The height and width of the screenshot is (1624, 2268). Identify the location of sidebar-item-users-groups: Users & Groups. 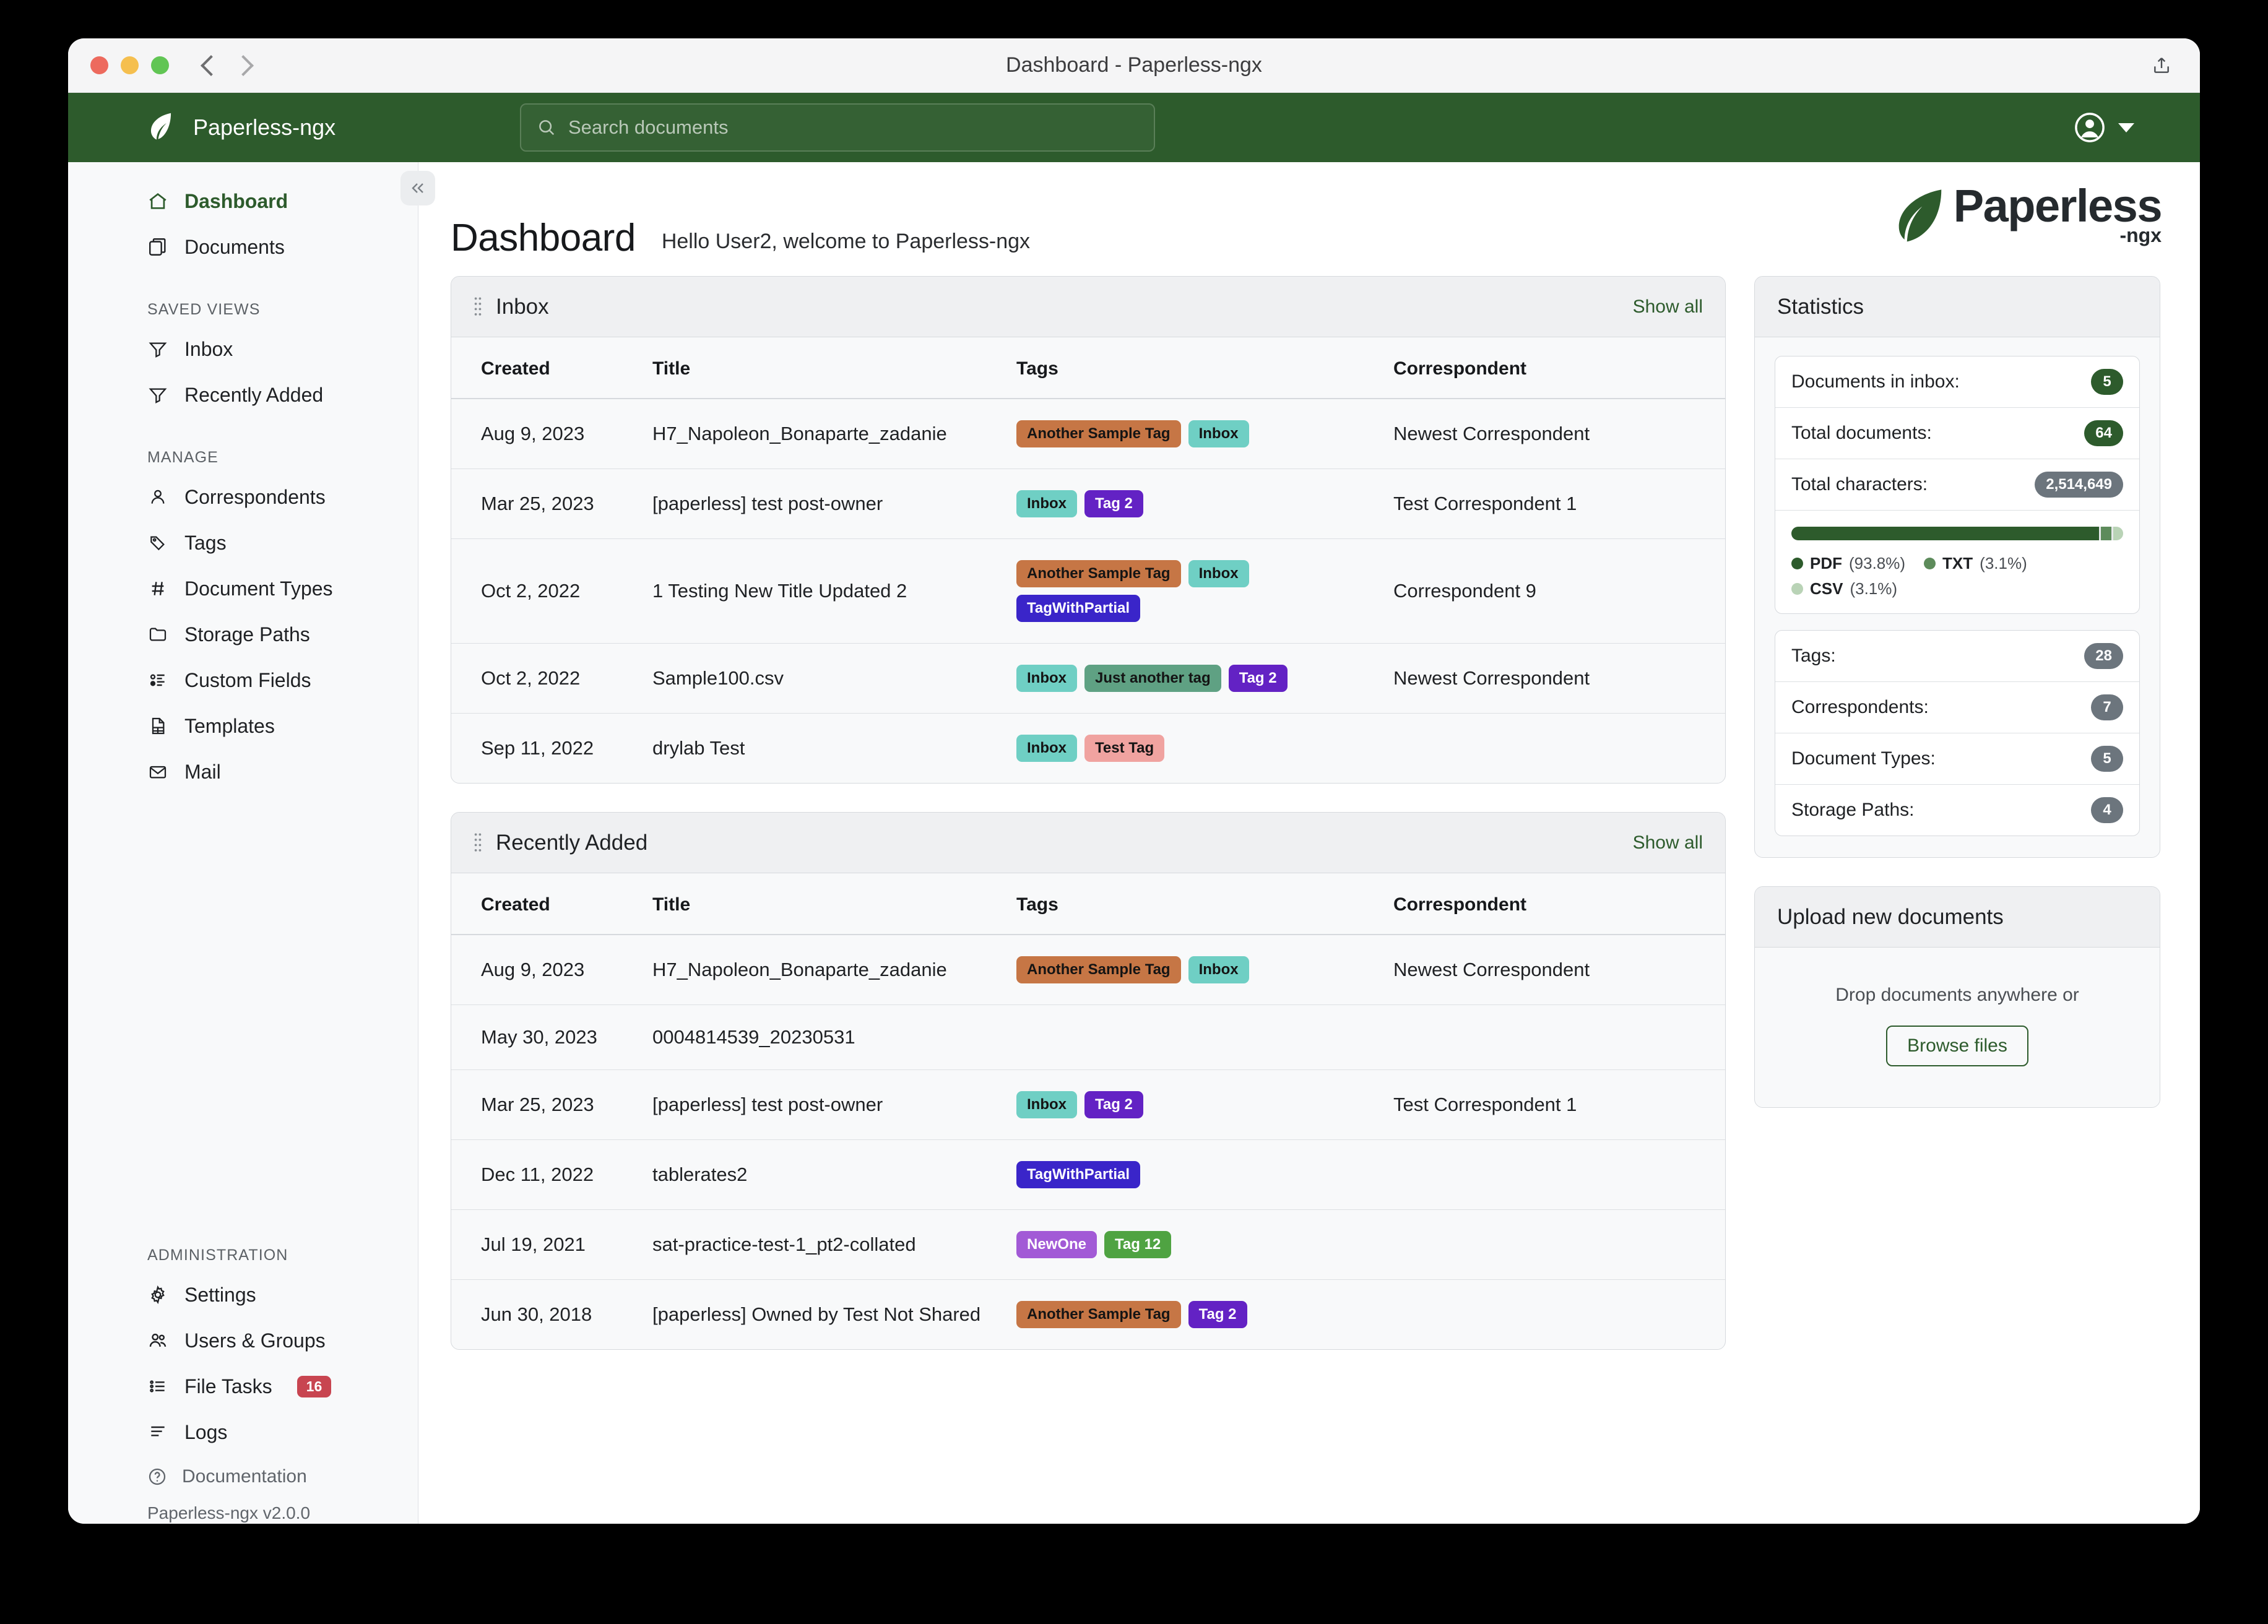
(243, 1340).